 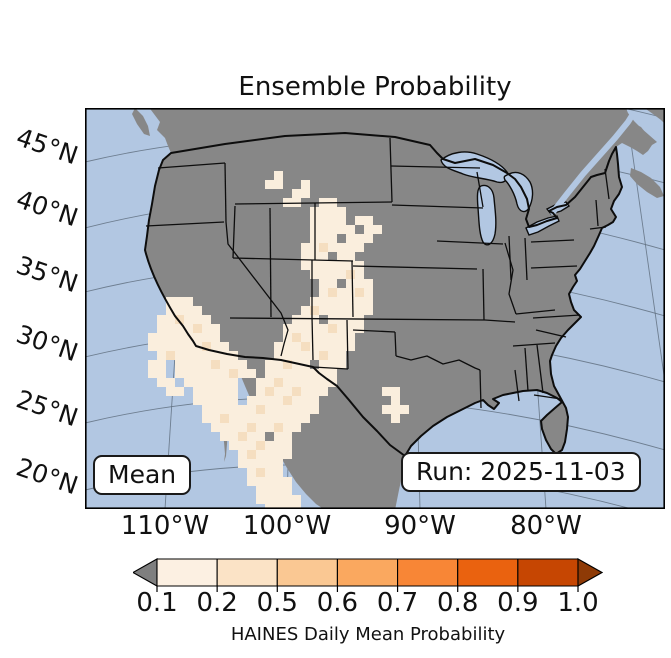 I want to click on colorbar-tick-0.1: 0.1, so click(x=157, y=603).